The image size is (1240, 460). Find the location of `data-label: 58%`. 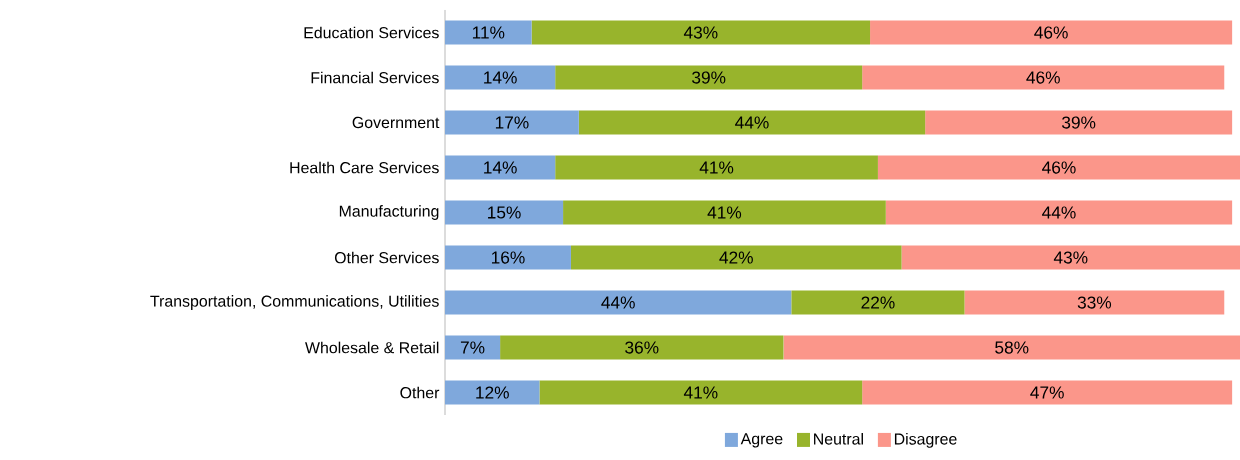

data-label: 58% is located at coordinates (1012, 347).